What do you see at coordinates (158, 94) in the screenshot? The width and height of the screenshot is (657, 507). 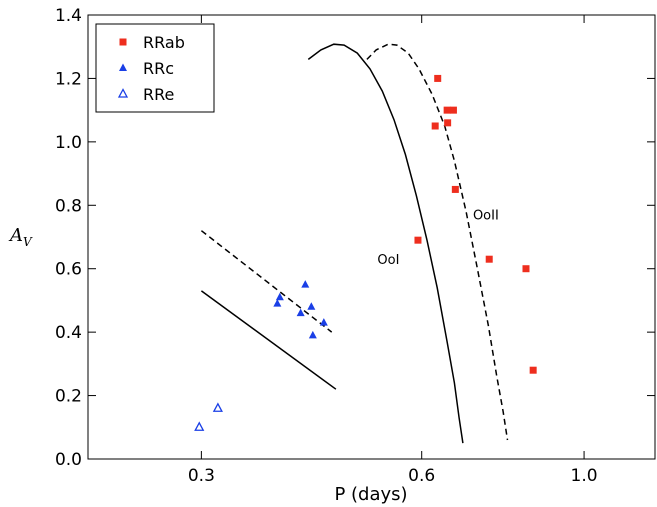 I see `legend-label-rre: RRe` at bounding box center [158, 94].